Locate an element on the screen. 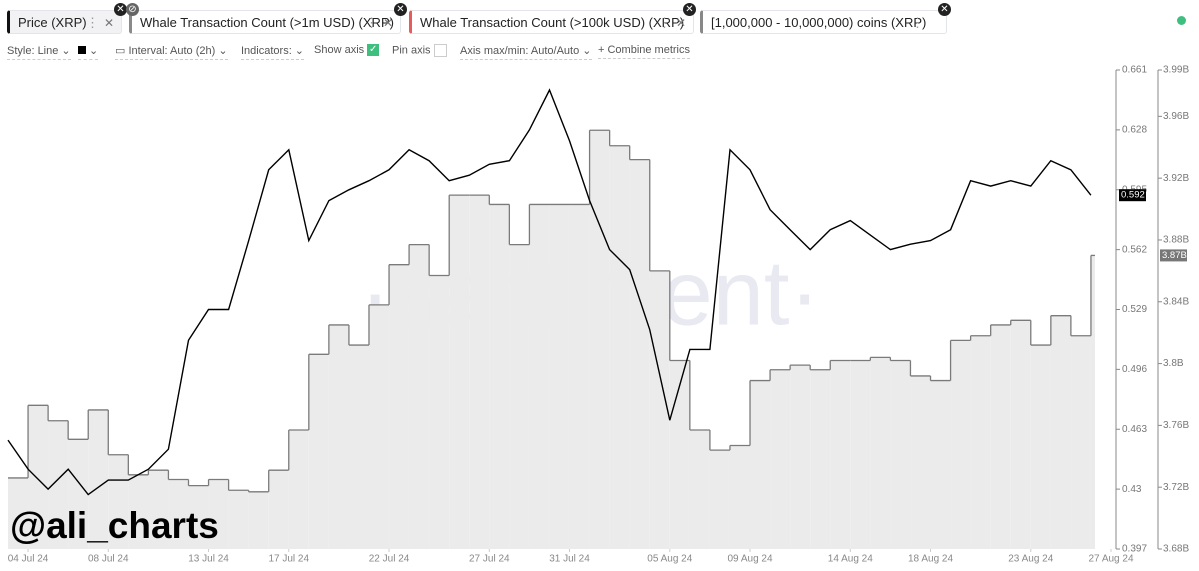  interval-select: ▭ Interval: Auto (2h) ⌄ is located at coordinates (171, 52).